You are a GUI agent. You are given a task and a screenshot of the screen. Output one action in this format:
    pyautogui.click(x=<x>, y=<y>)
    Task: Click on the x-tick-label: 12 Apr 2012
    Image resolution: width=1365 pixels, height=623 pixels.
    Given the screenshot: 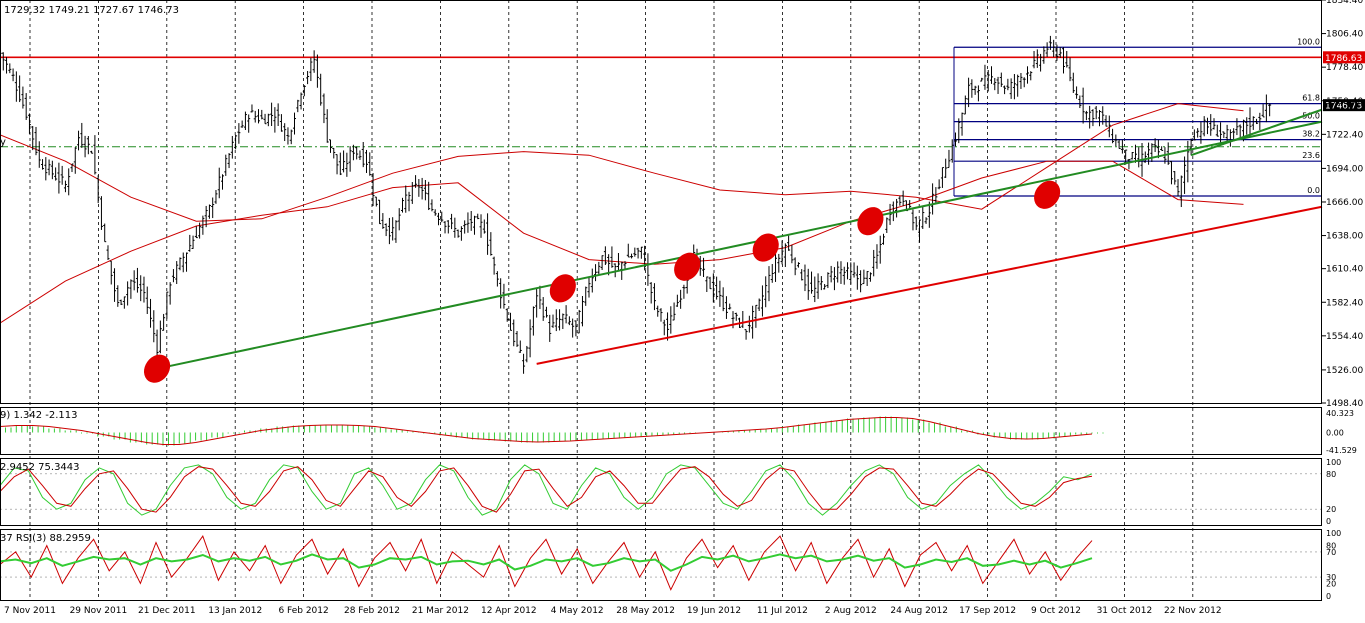 What is the action you would take?
    pyautogui.click(x=509, y=611)
    